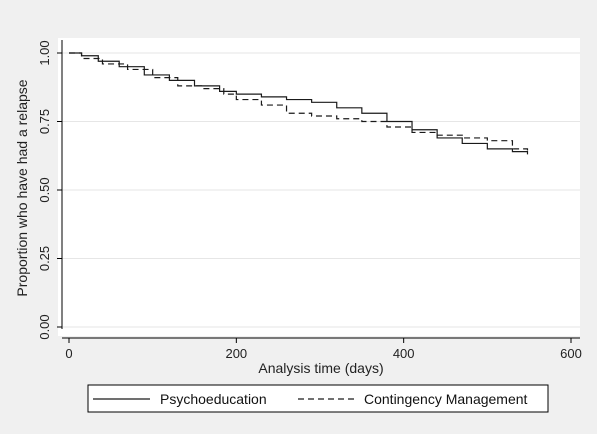  What do you see at coordinates (44, 326) in the screenshot?
I see `y-tick-label: 0.00` at bounding box center [44, 326].